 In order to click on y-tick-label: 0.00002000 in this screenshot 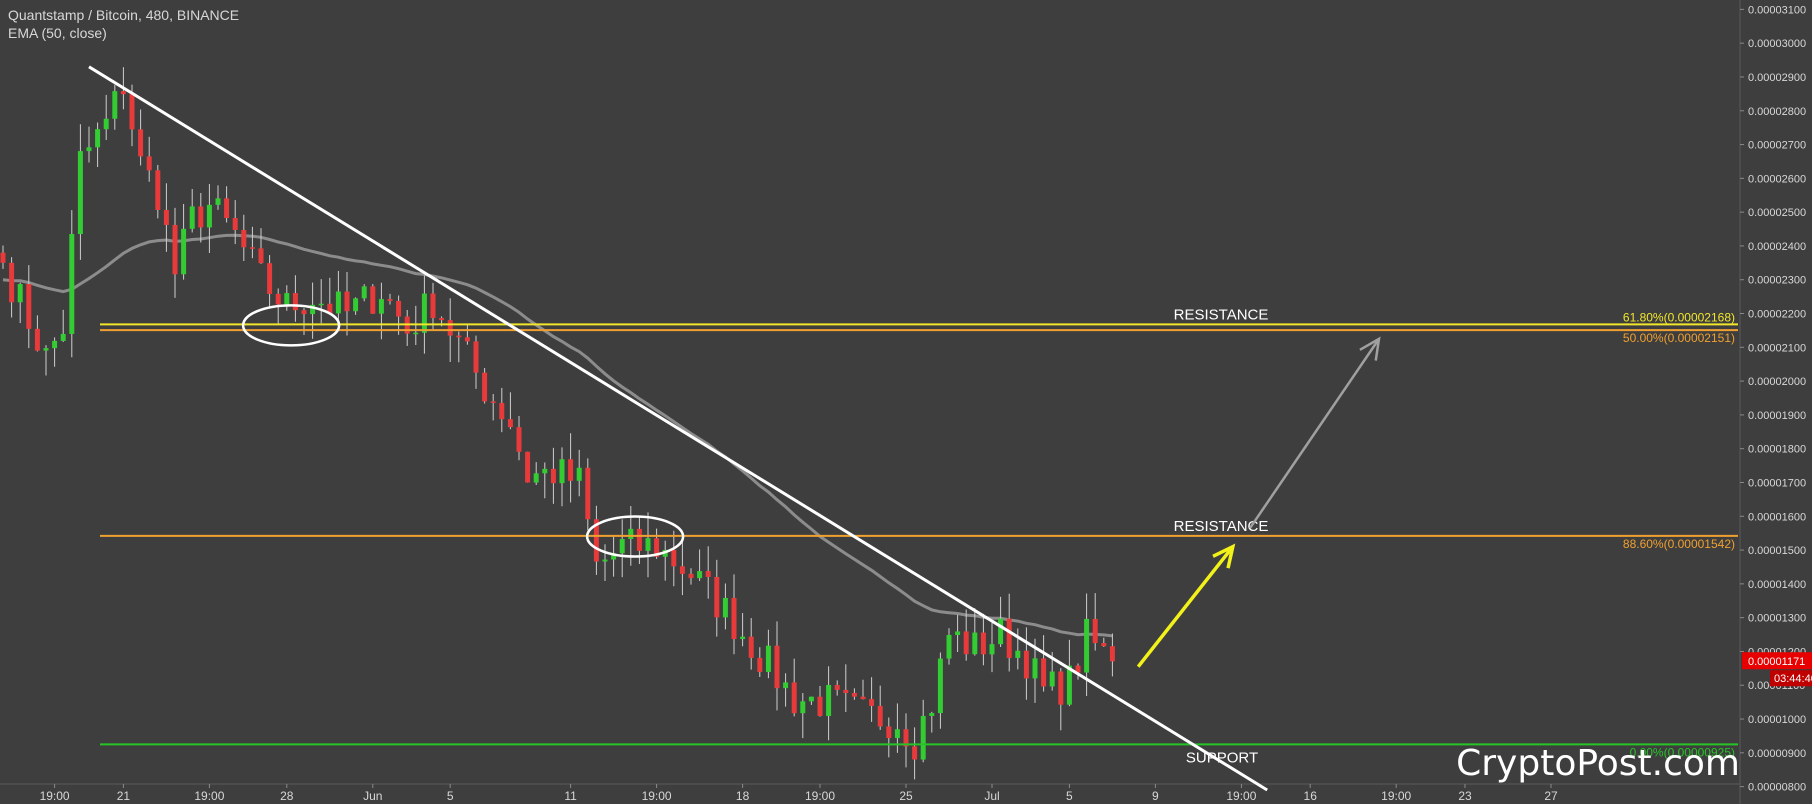, I will do `click(1777, 382)`.